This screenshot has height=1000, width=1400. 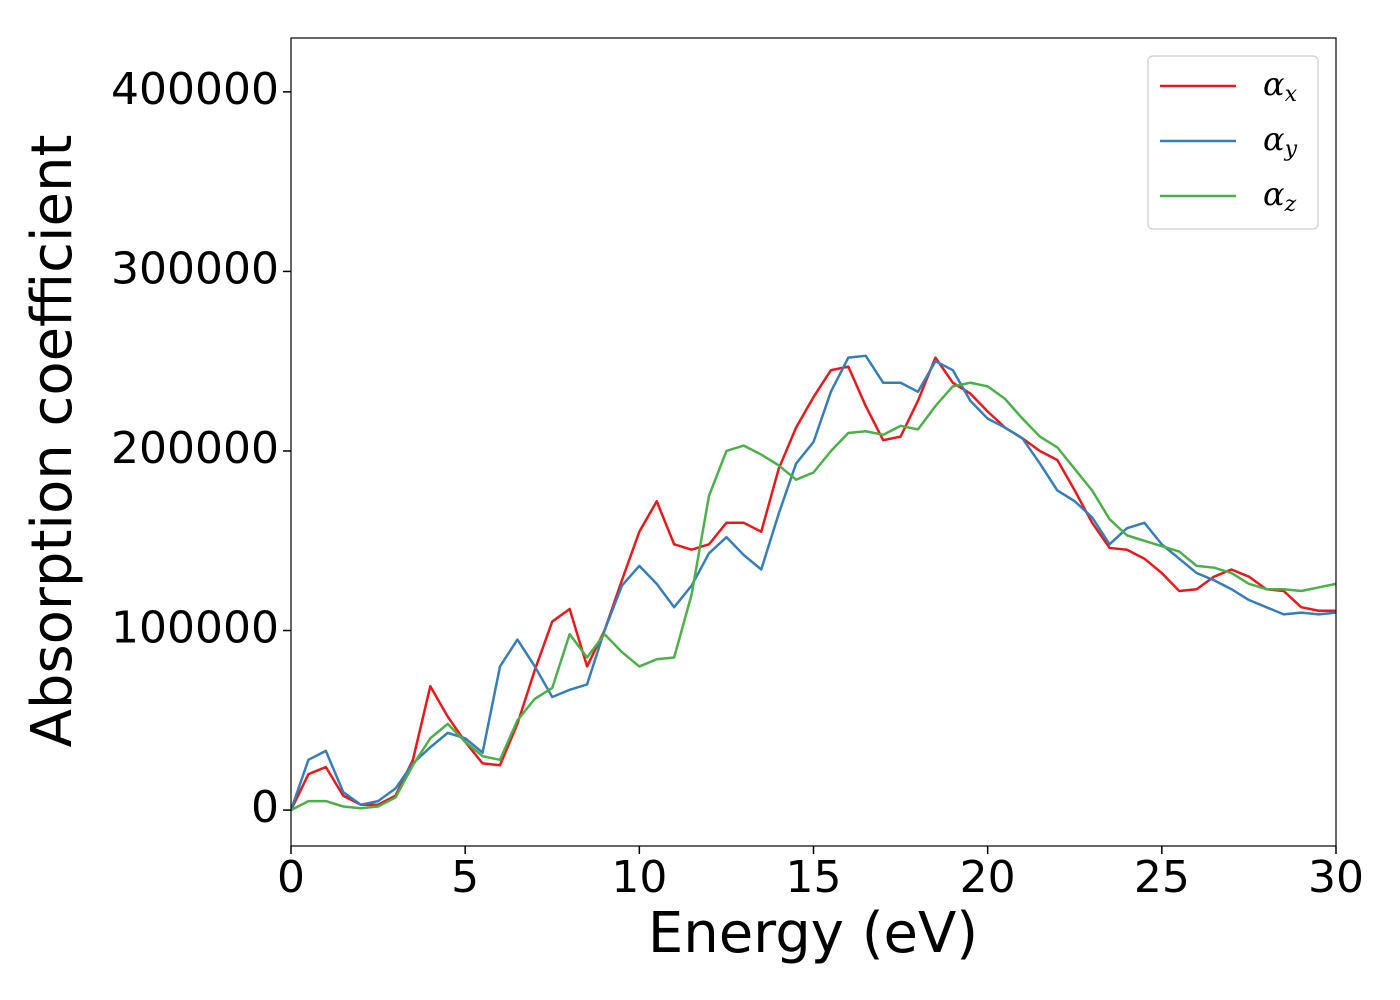 What do you see at coordinates (195, 448) in the screenshot?
I see `y-tick-label: 200000` at bounding box center [195, 448].